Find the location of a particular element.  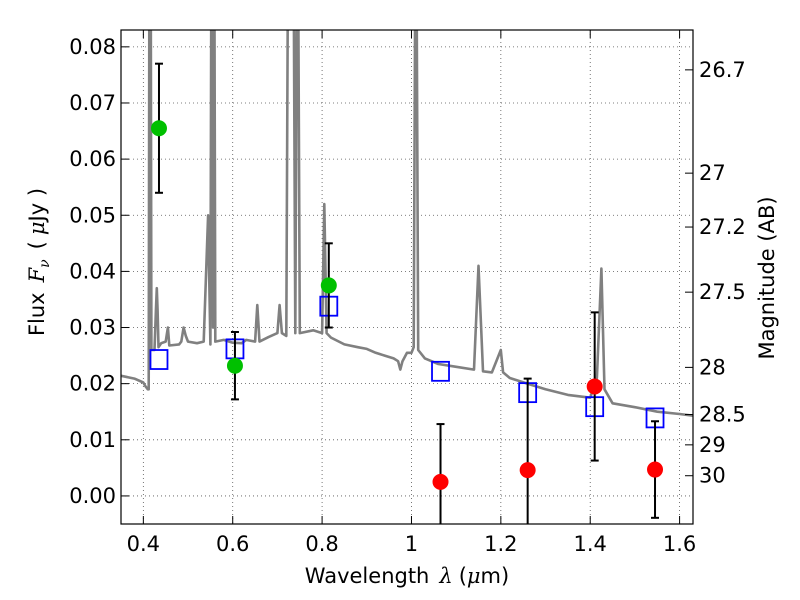

y2-tick-label: 28.5 is located at coordinates (722, 415).